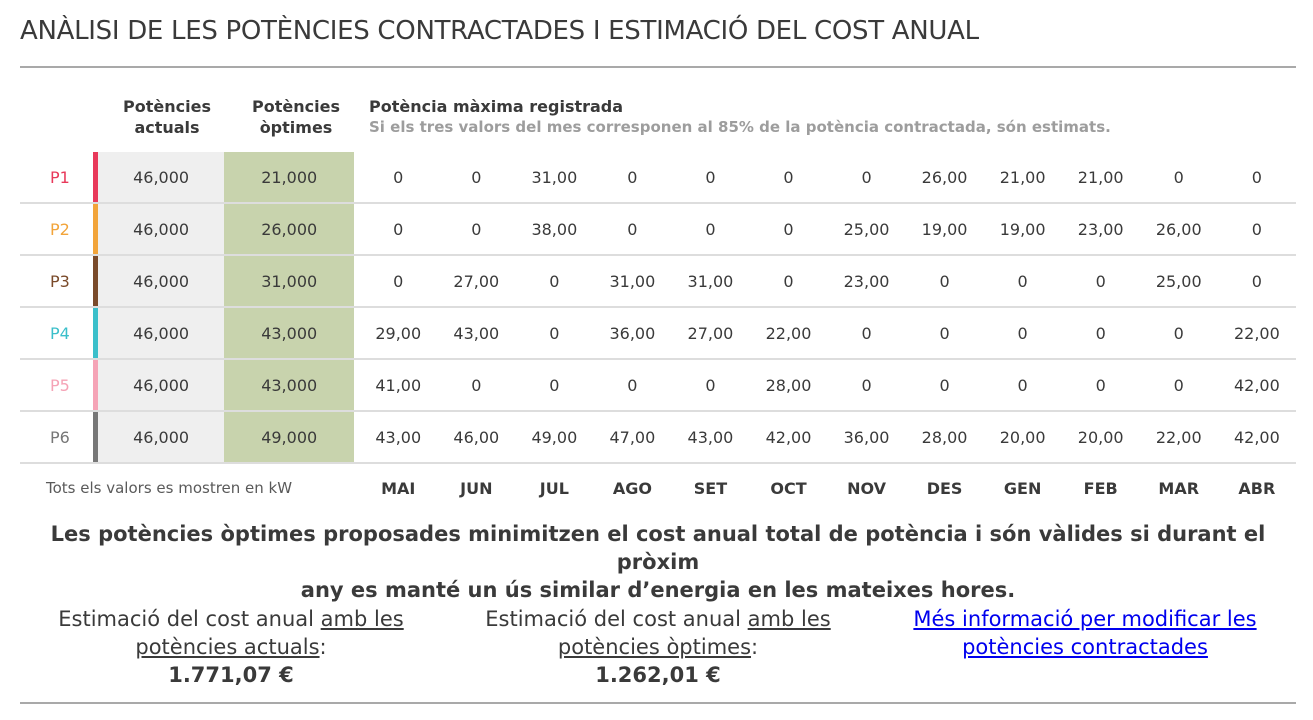 This screenshot has width=1313, height=720. What do you see at coordinates (476, 437) in the screenshot?
I see `month-value-cell: 46,00` at bounding box center [476, 437].